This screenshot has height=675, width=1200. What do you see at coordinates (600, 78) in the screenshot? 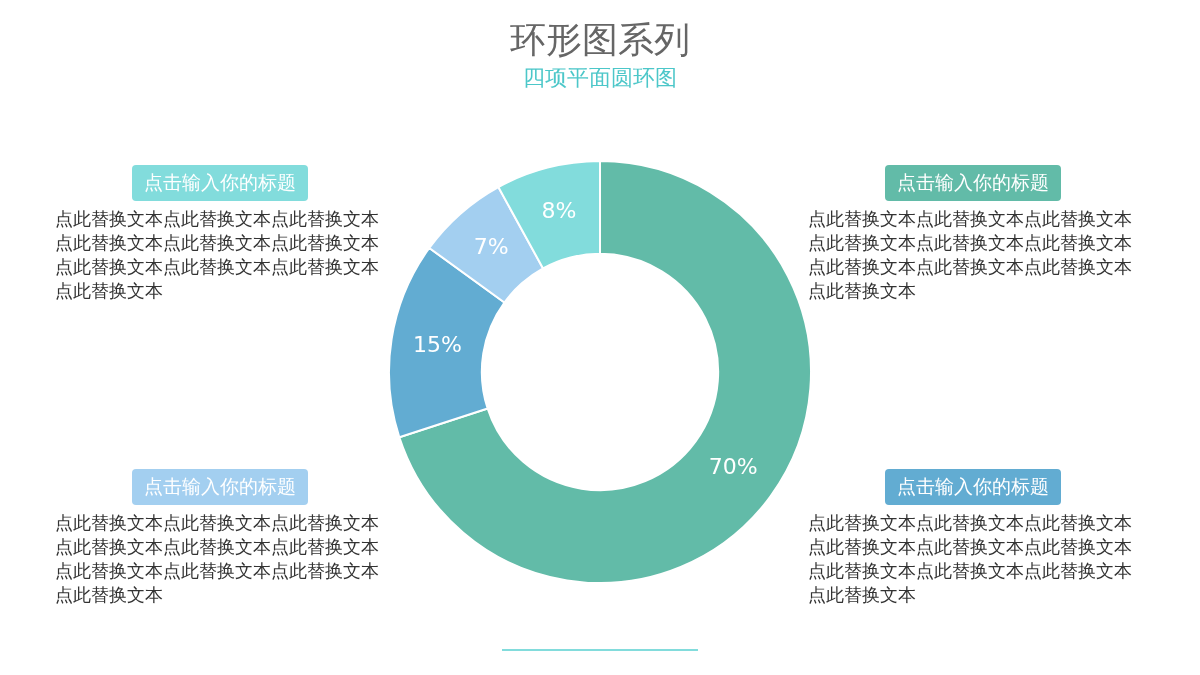
I see `chart-subtitle: 四项平面圆环图` at bounding box center [600, 78].